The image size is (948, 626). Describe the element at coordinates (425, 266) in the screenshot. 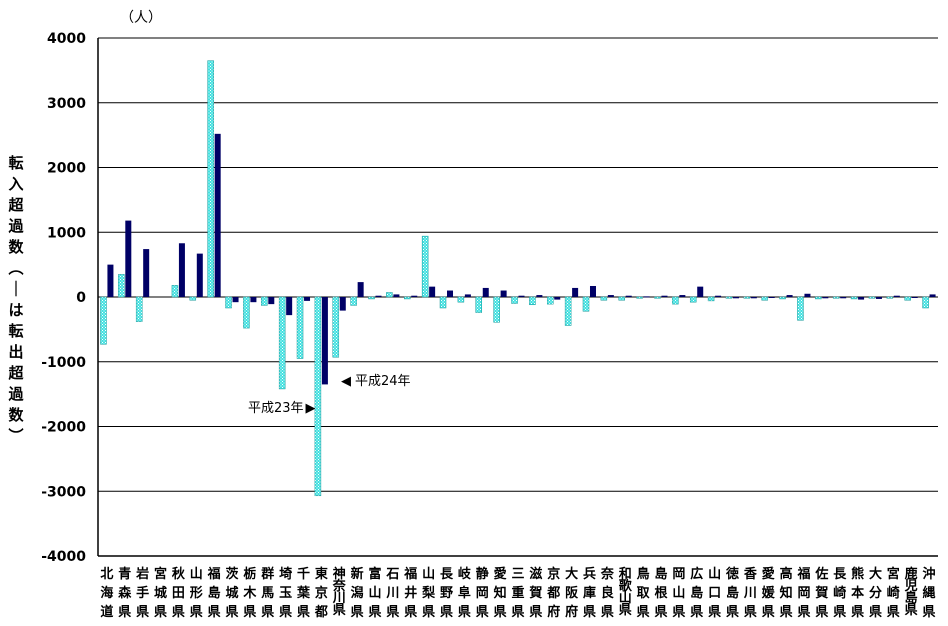

I see `bar-山梨県-series1` at that location.